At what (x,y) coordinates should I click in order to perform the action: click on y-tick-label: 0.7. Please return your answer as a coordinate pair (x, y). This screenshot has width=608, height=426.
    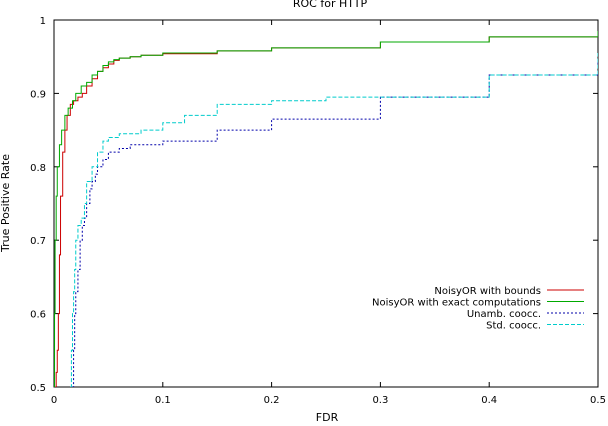
    Looking at the image, I should click on (38, 241).